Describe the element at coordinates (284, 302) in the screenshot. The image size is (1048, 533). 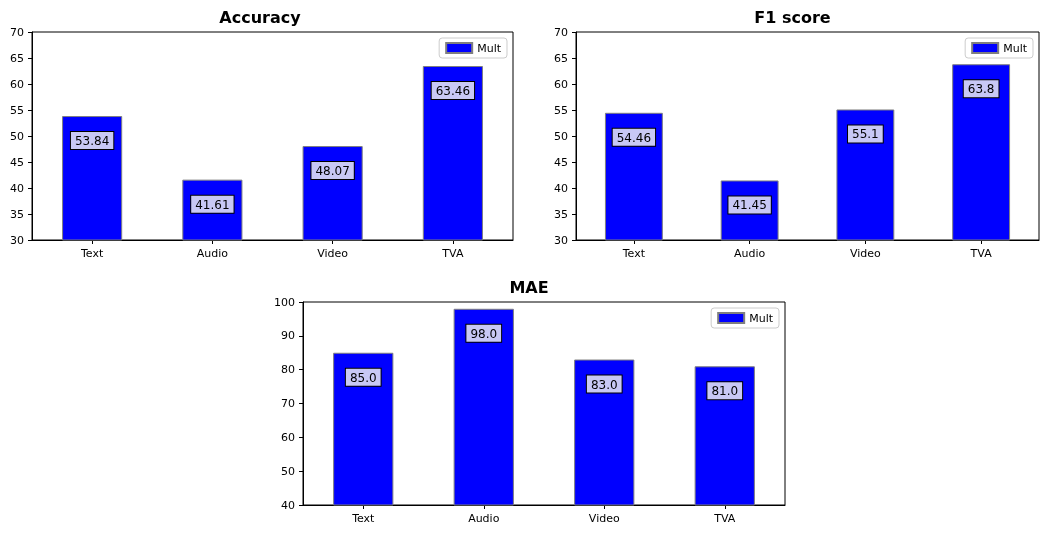
I see `y-tick-label: 100` at that location.